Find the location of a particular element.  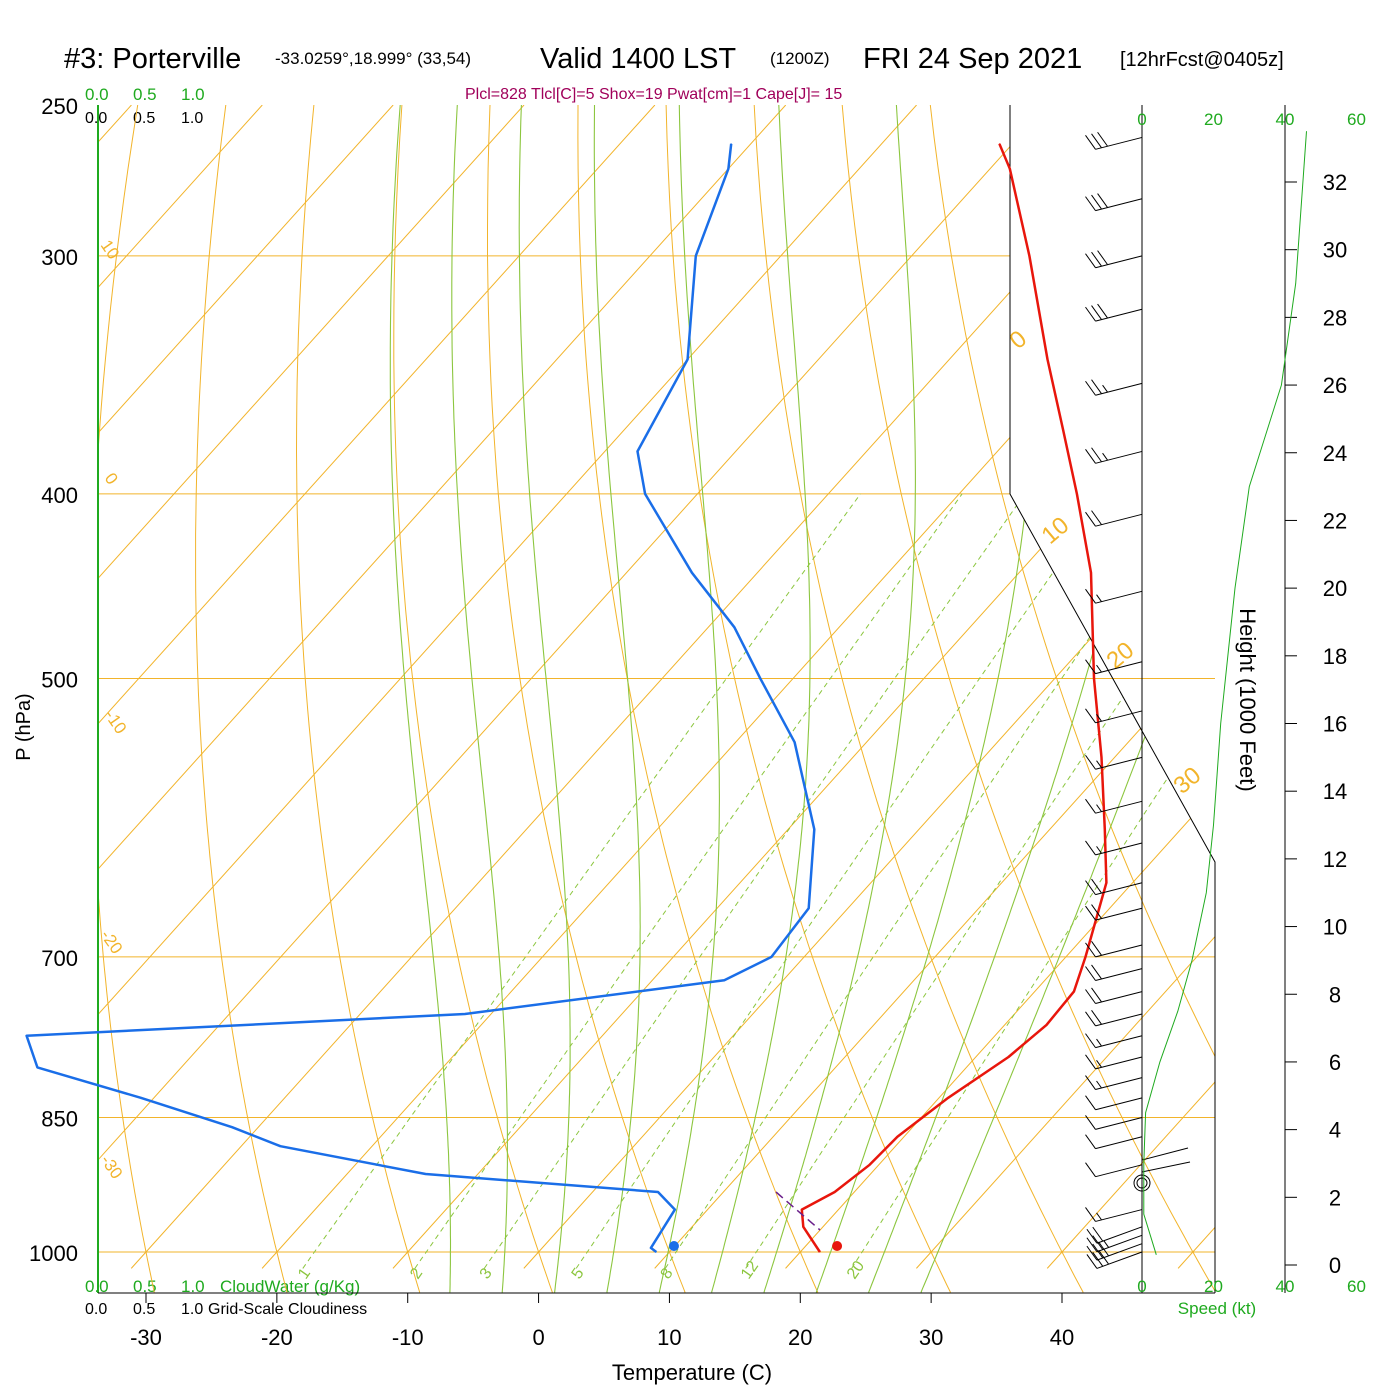

speed-axis-title: Speed (kt) is located at coordinates (1217, 1308).